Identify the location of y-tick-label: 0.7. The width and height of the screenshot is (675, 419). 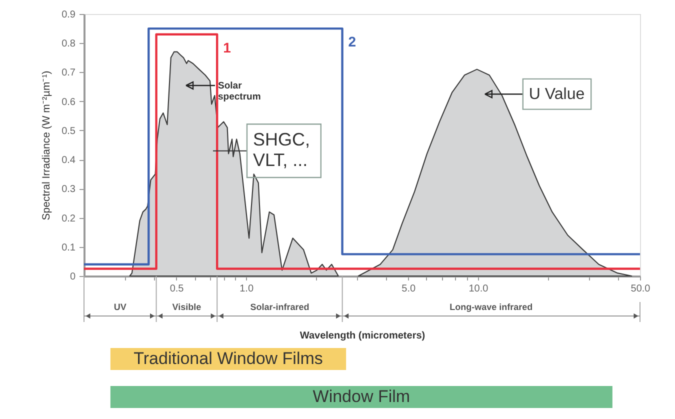
(69, 73).